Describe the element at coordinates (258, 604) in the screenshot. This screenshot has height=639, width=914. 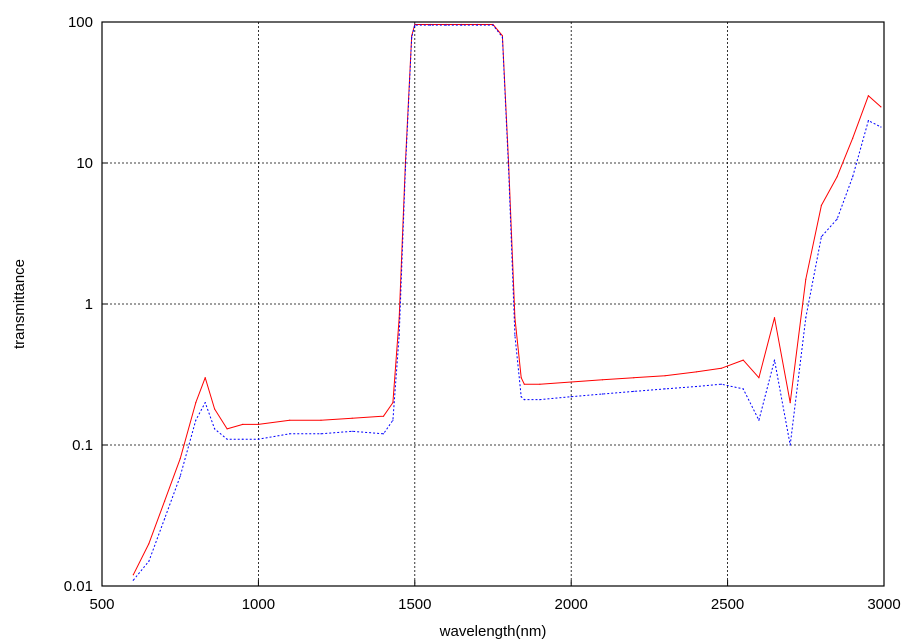
I see `x-tick-label: 1000` at that location.